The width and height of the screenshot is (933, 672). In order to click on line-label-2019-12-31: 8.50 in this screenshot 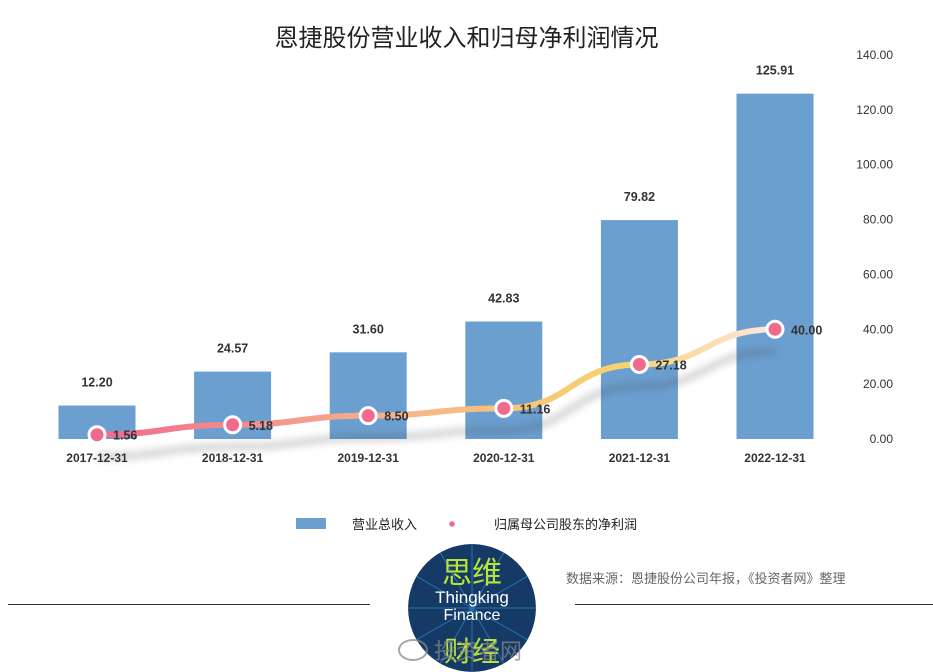, I will do `click(396, 417)`.